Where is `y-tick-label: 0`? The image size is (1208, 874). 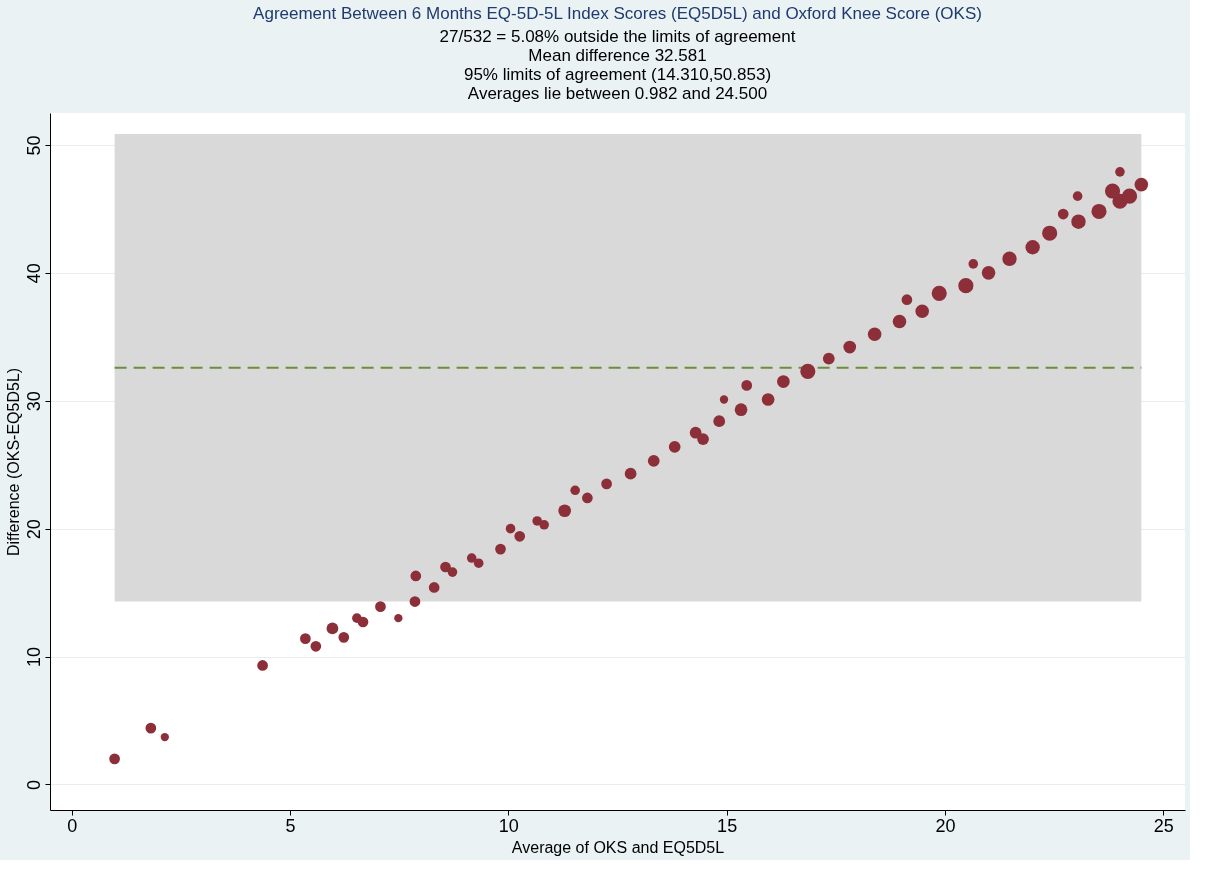
y-tick-label: 0 is located at coordinates (33, 784).